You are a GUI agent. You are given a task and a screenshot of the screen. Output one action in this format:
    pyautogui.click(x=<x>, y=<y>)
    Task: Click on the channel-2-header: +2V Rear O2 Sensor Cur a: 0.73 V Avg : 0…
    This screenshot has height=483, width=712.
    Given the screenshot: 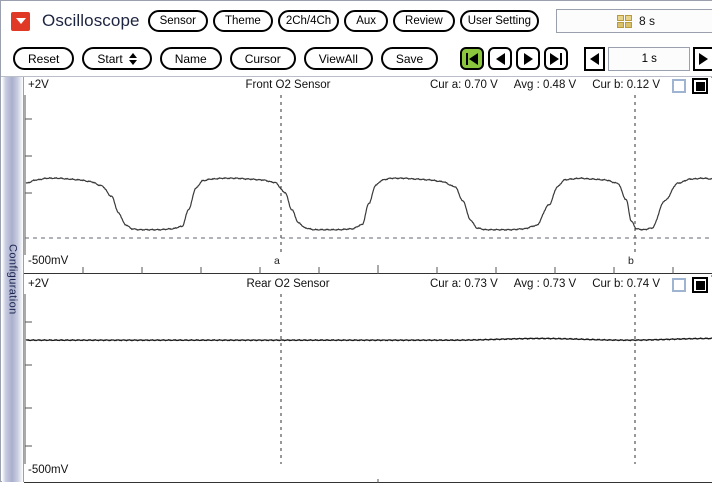 What is the action you would take?
    pyautogui.click(x=368, y=285)
    